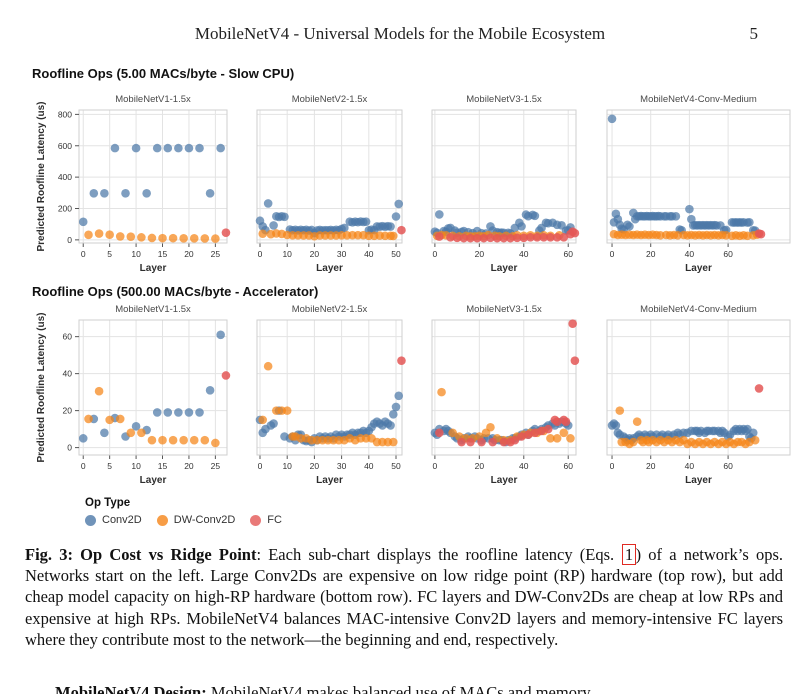  What do you see at coordinates (629, 554) in the screenshot?
I see `citation-link-eq1: 1` at bounding box center [629, 554].